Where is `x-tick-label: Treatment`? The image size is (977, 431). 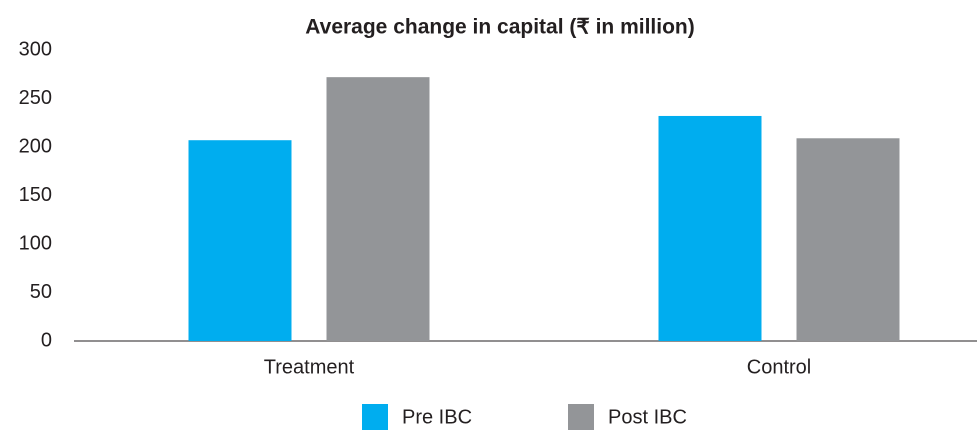
x-tick-label: Treatment is located at coordinates (309, 367).